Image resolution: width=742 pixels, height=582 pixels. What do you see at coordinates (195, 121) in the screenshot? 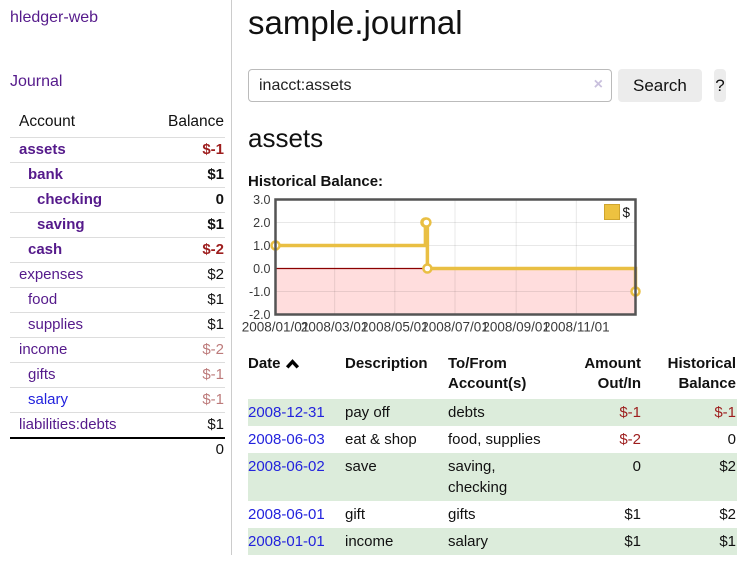
I see `accounts-header-balance: Balance` at bounding box center [195, 121].